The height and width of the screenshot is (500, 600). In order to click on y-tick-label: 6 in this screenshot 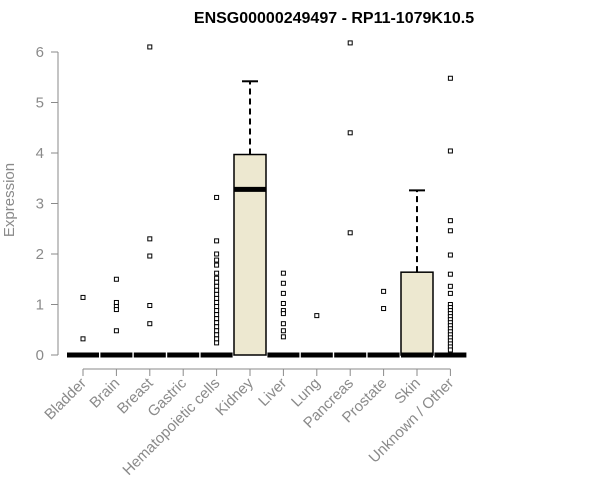, I will do `click(40, 52)`.